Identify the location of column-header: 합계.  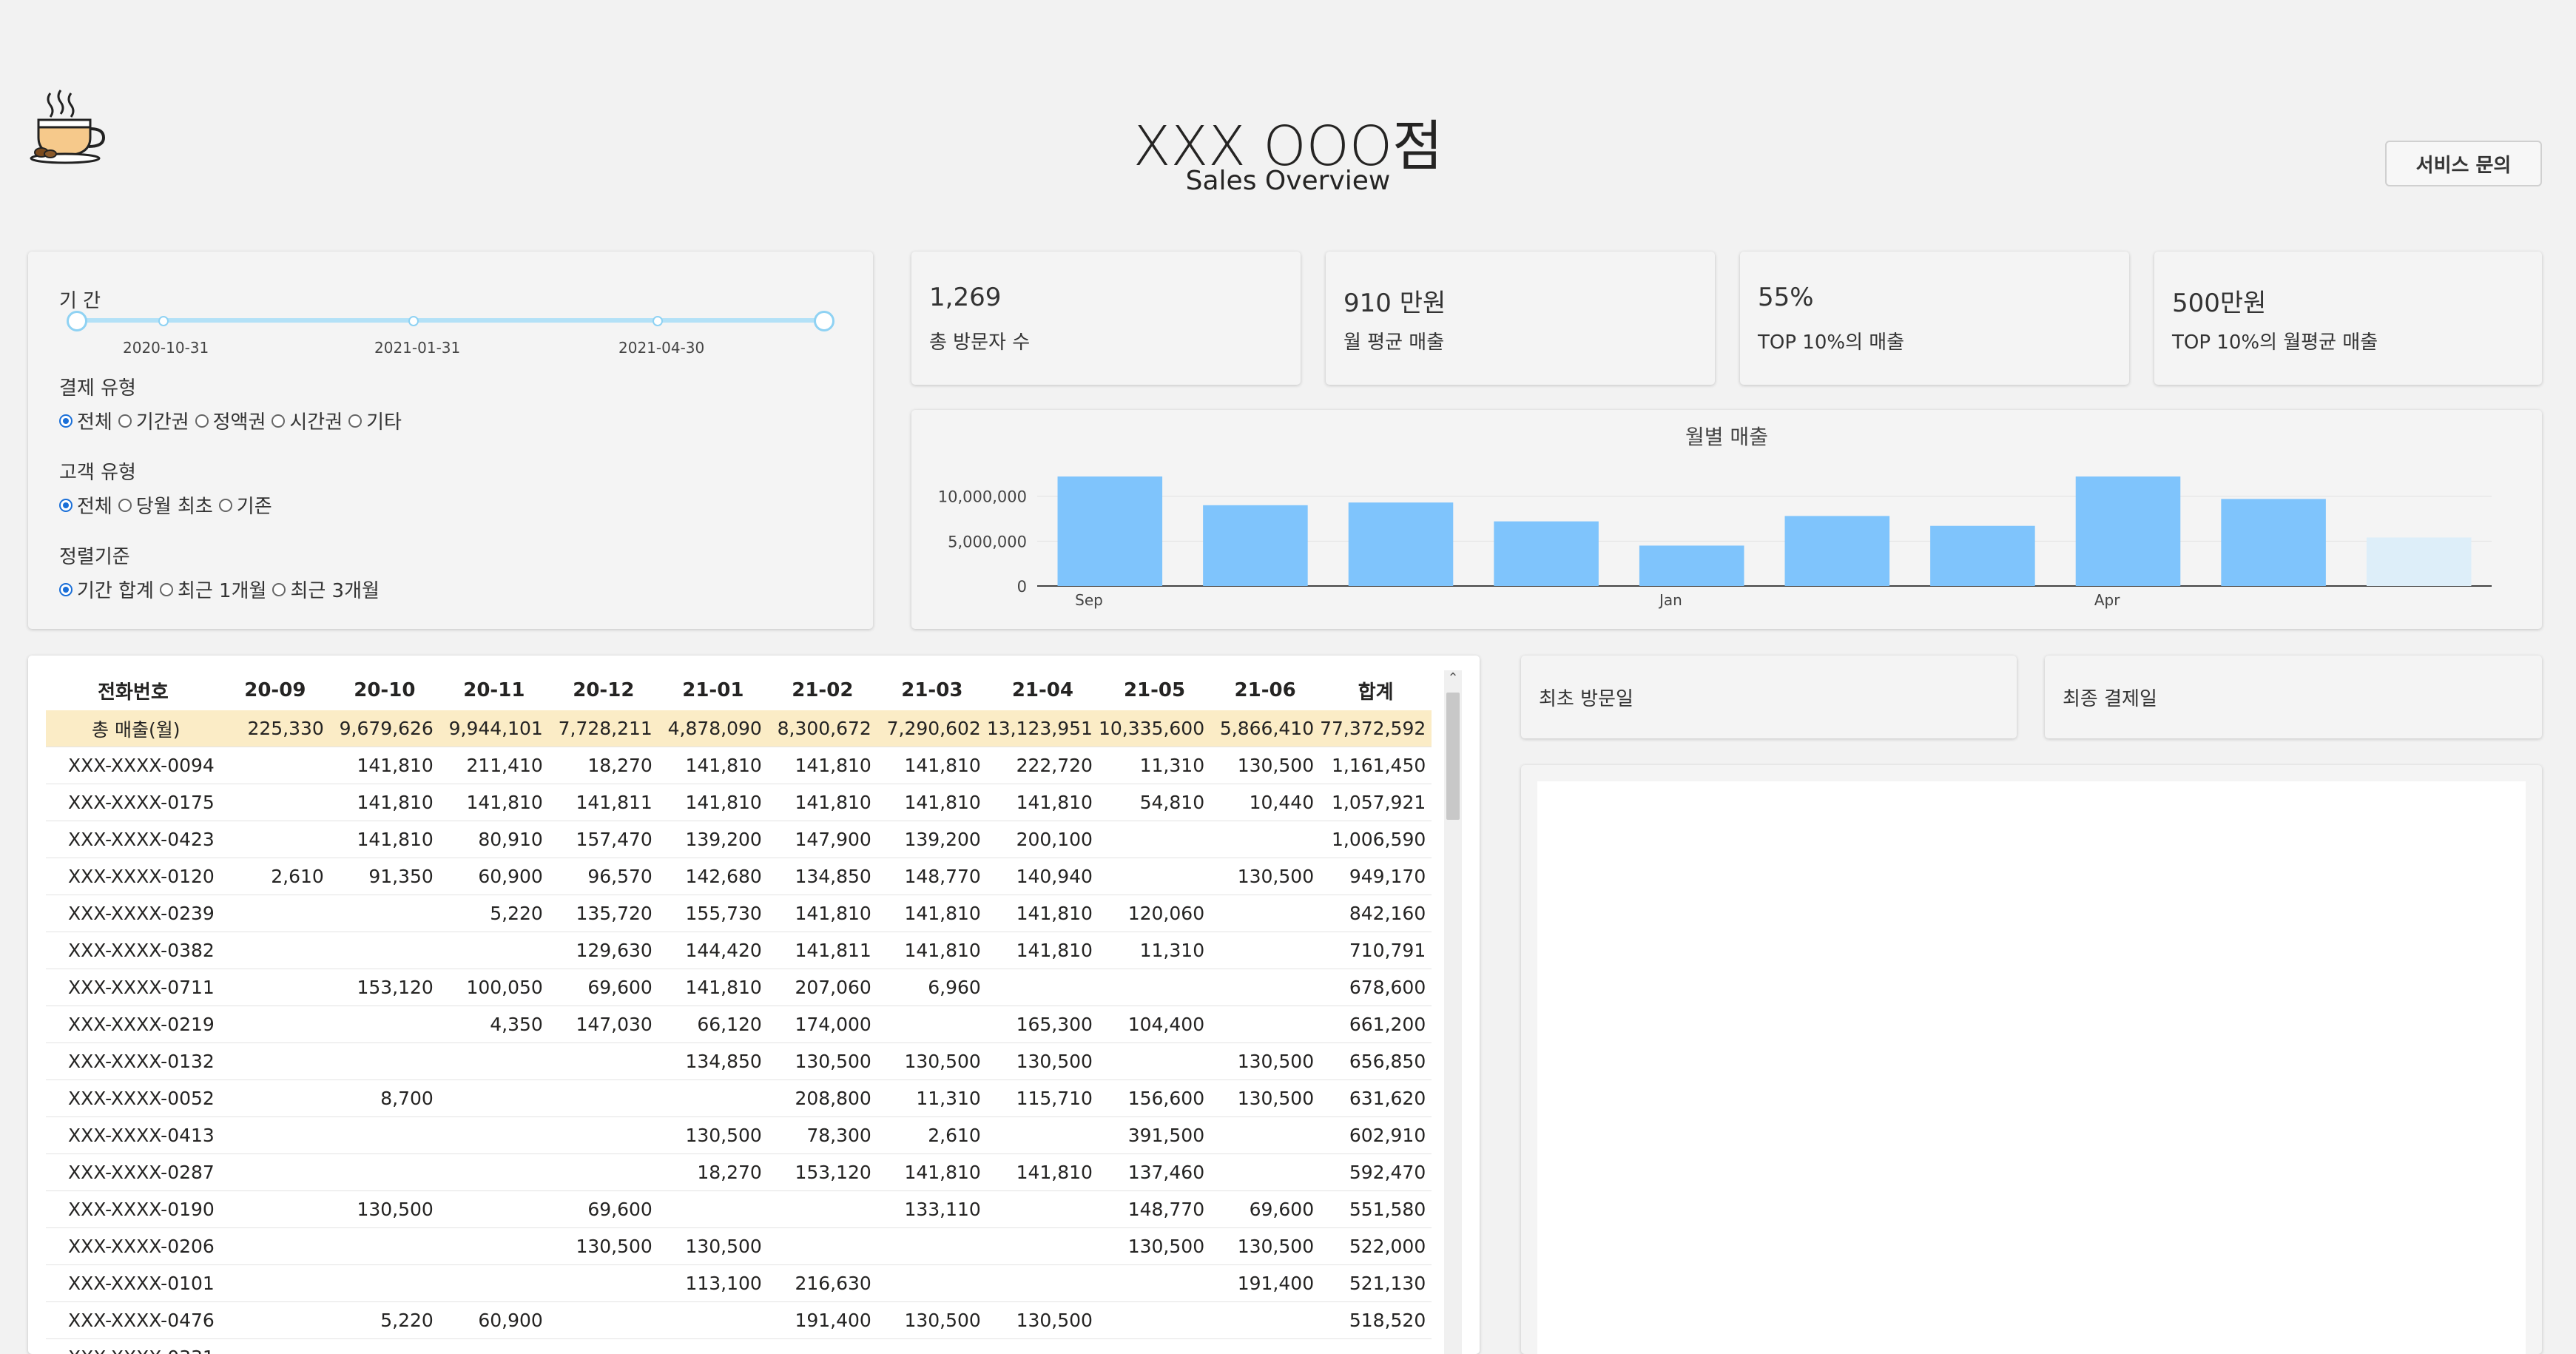
(1376, 692).